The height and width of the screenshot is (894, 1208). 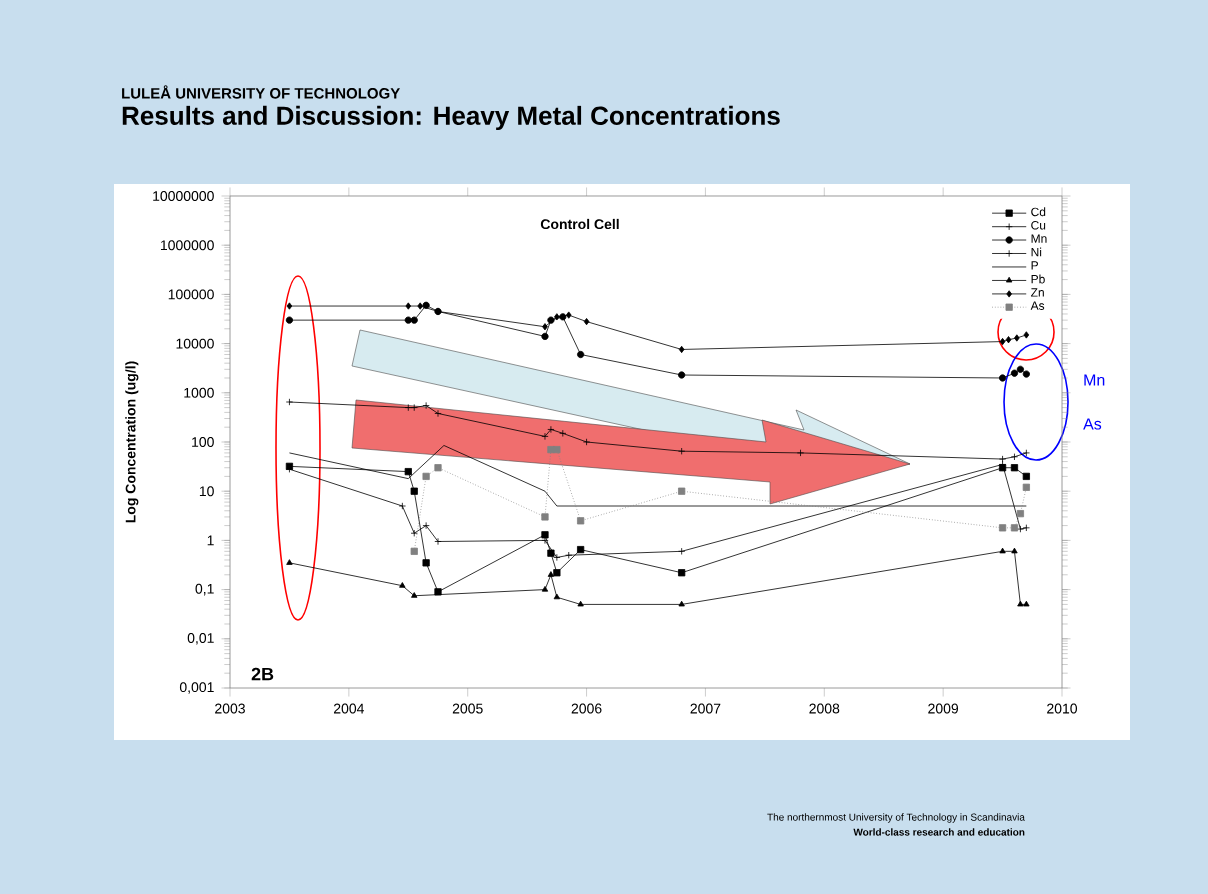 What do you see at coordinates (451, 118) in the screenshot?
I see `chart-title: Results and Discussion: Heavy Metal Concentrations` at bounding box center [451, 118].